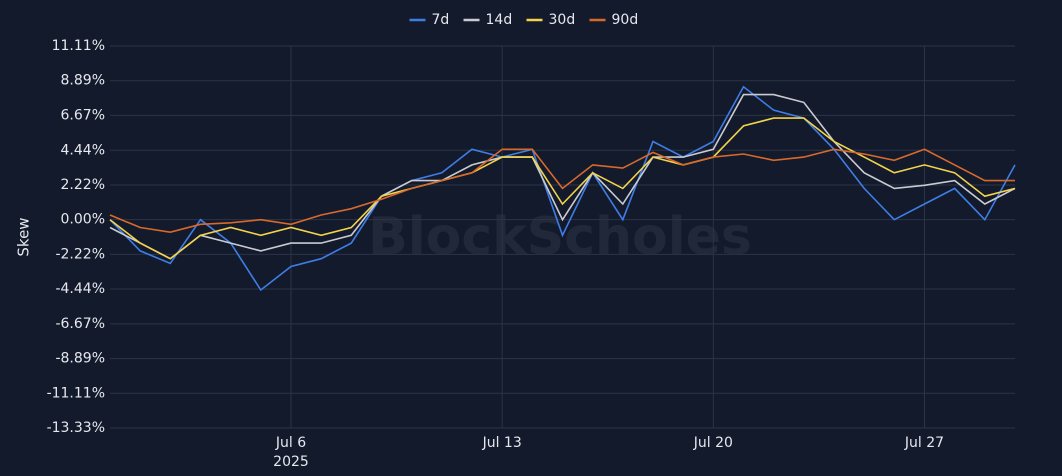  Describe the element at coordinates (924, 443) in the screenshot. I see `x-tick-label: Jul 27` at that location.